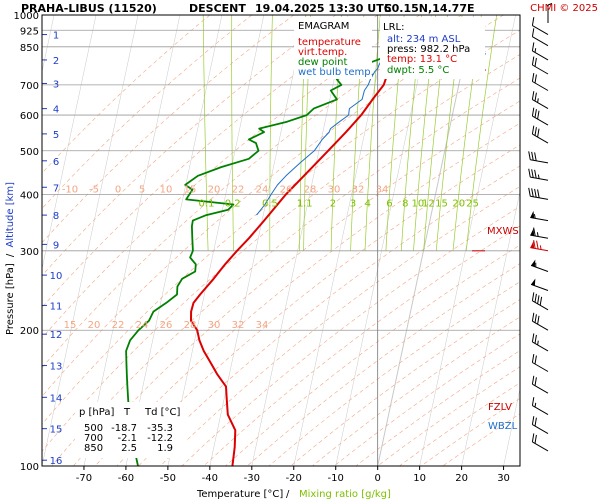 Image resolution: width=600 pixels, height=500 pixels. Describe the element at coordinates (418, 70) in the screenshot. I see `lrl-dewpoint: dwpt: 5.5 °C` at that location.